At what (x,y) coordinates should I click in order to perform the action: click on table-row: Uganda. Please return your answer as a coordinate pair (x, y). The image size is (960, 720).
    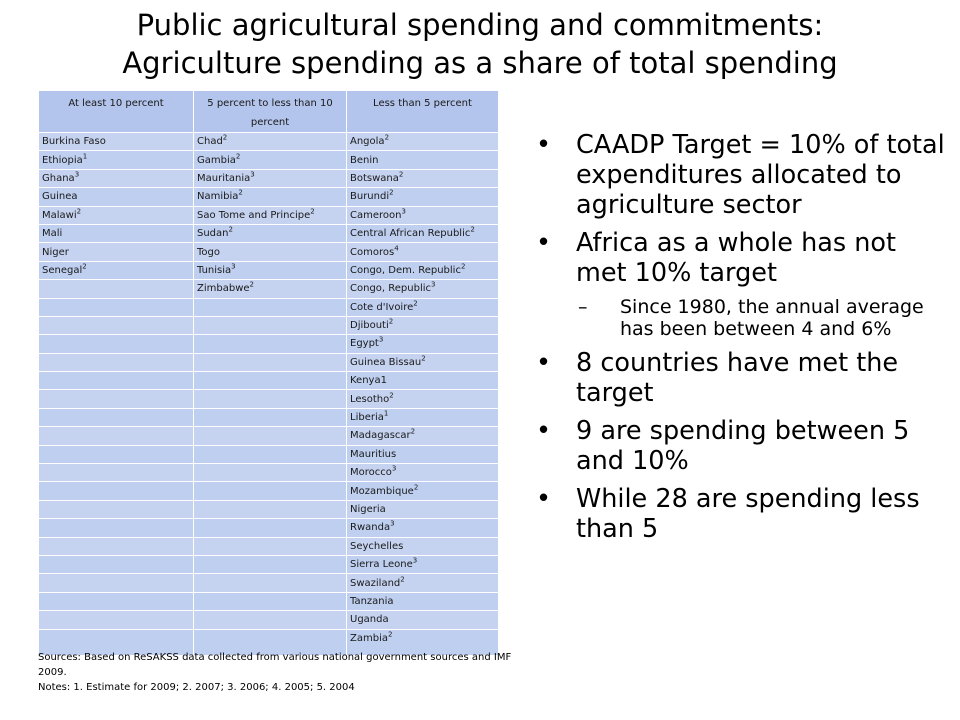
    Looking at the image, I should click on (268, 620).